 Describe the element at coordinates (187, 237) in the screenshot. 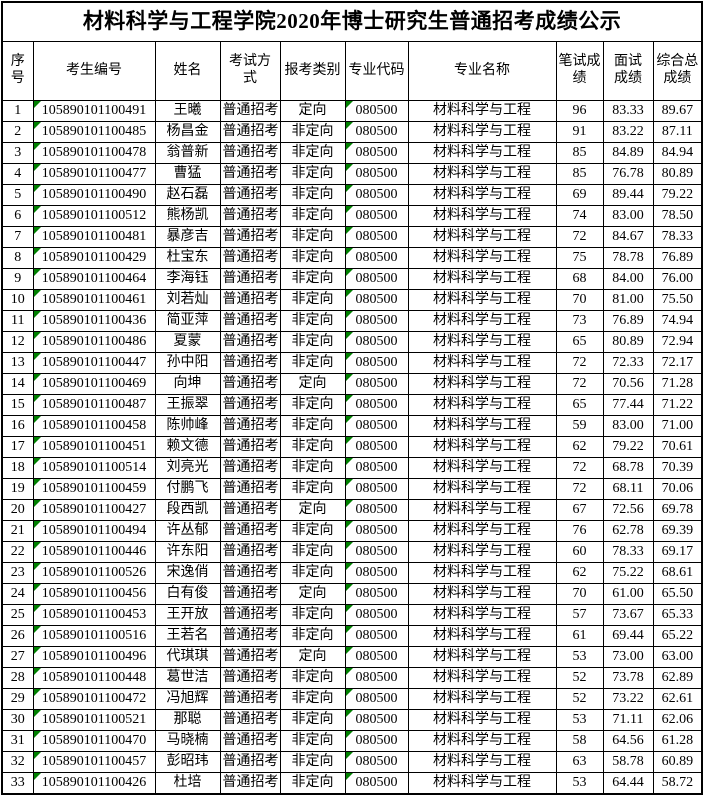

I see `cell-name: 暴彦吉` at that location.